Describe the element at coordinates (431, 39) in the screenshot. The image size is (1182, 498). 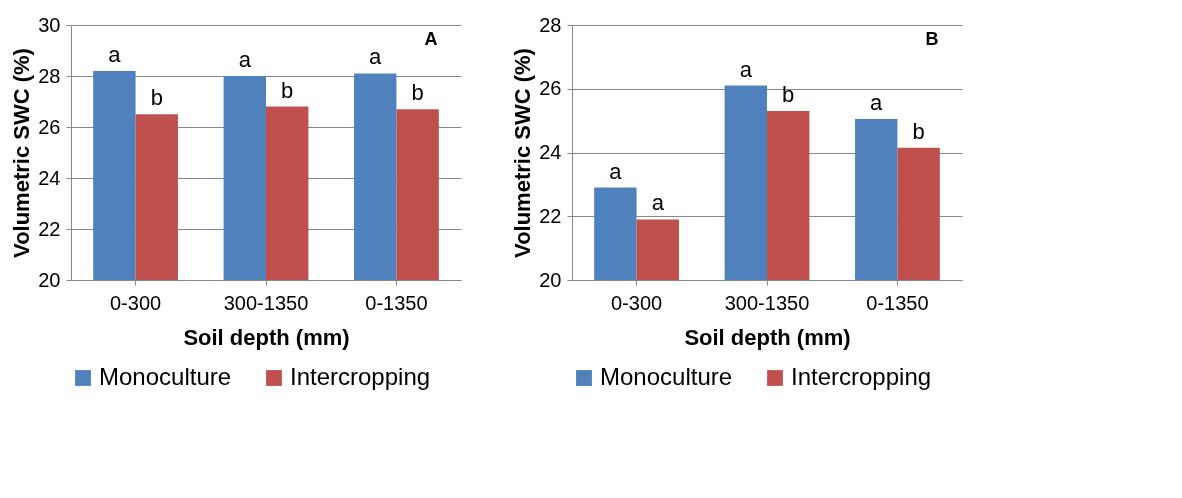
I see `annotation: A` at that location.